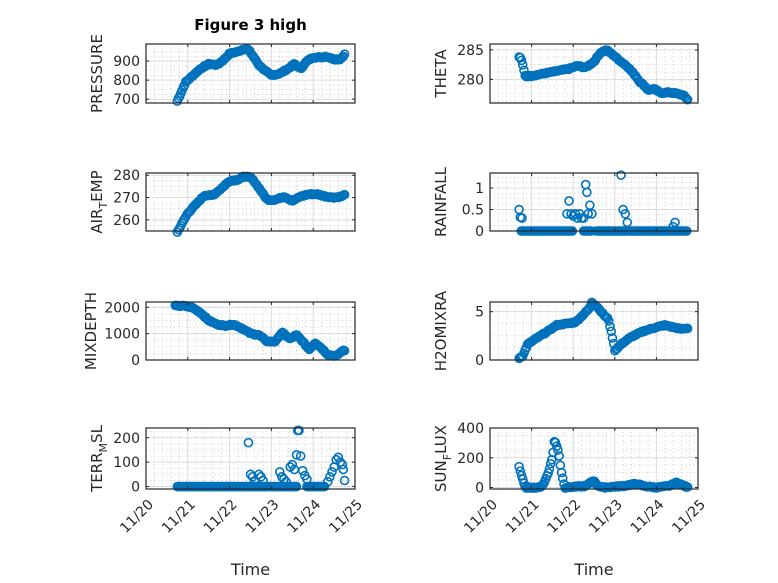  What do you see at coordinates (126, 100) in the screenshot?
I see `y-tick-label: 700` at bounding box center [126, 100].